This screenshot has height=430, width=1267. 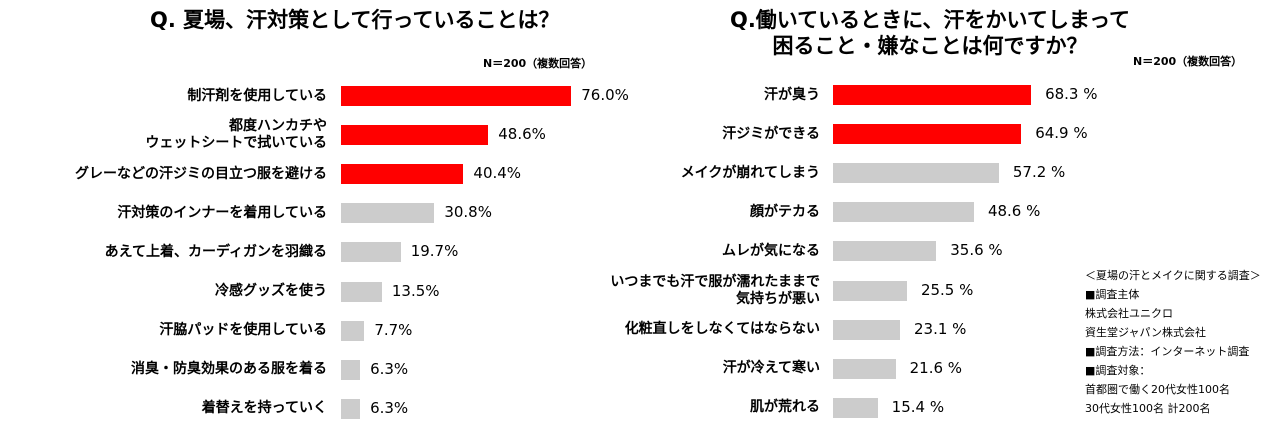 I want to click on right-value-label: 15.4 %, so click(x=918, y=406).